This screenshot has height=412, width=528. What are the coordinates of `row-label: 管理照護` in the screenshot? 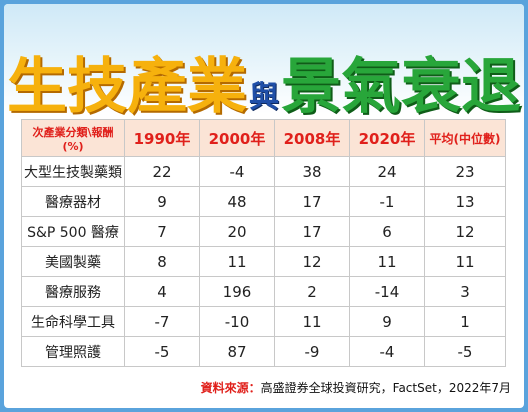 It's located at (73, 351).